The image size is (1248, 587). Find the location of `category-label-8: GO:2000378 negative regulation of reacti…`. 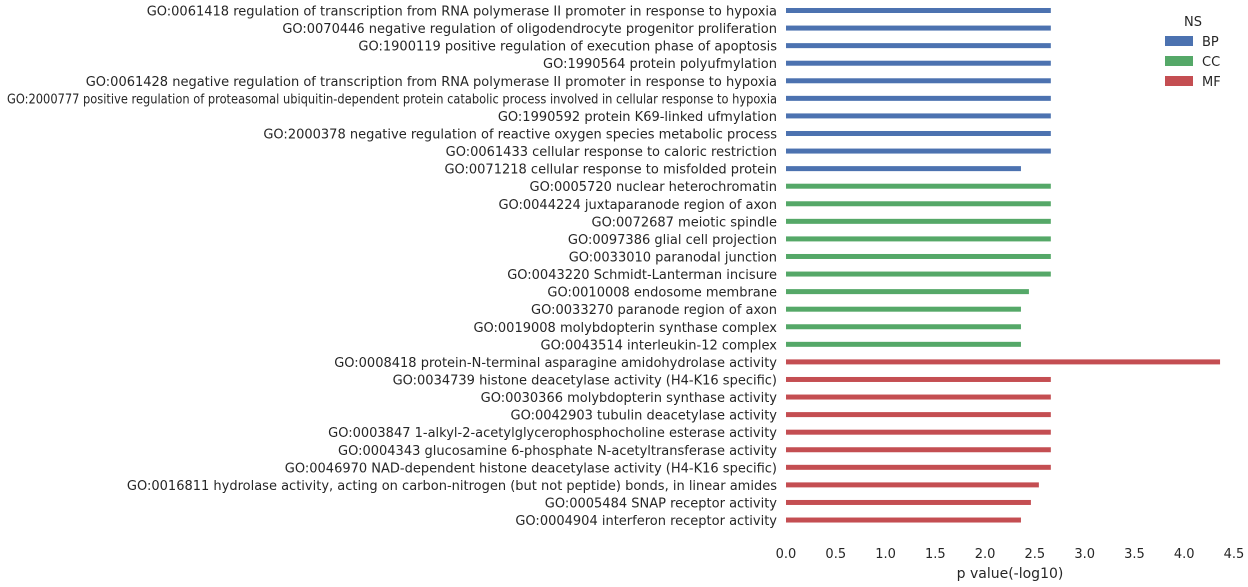

category-label-8: GO:2000378 negative regulation of reacti… is located at coordinates (520, 134).